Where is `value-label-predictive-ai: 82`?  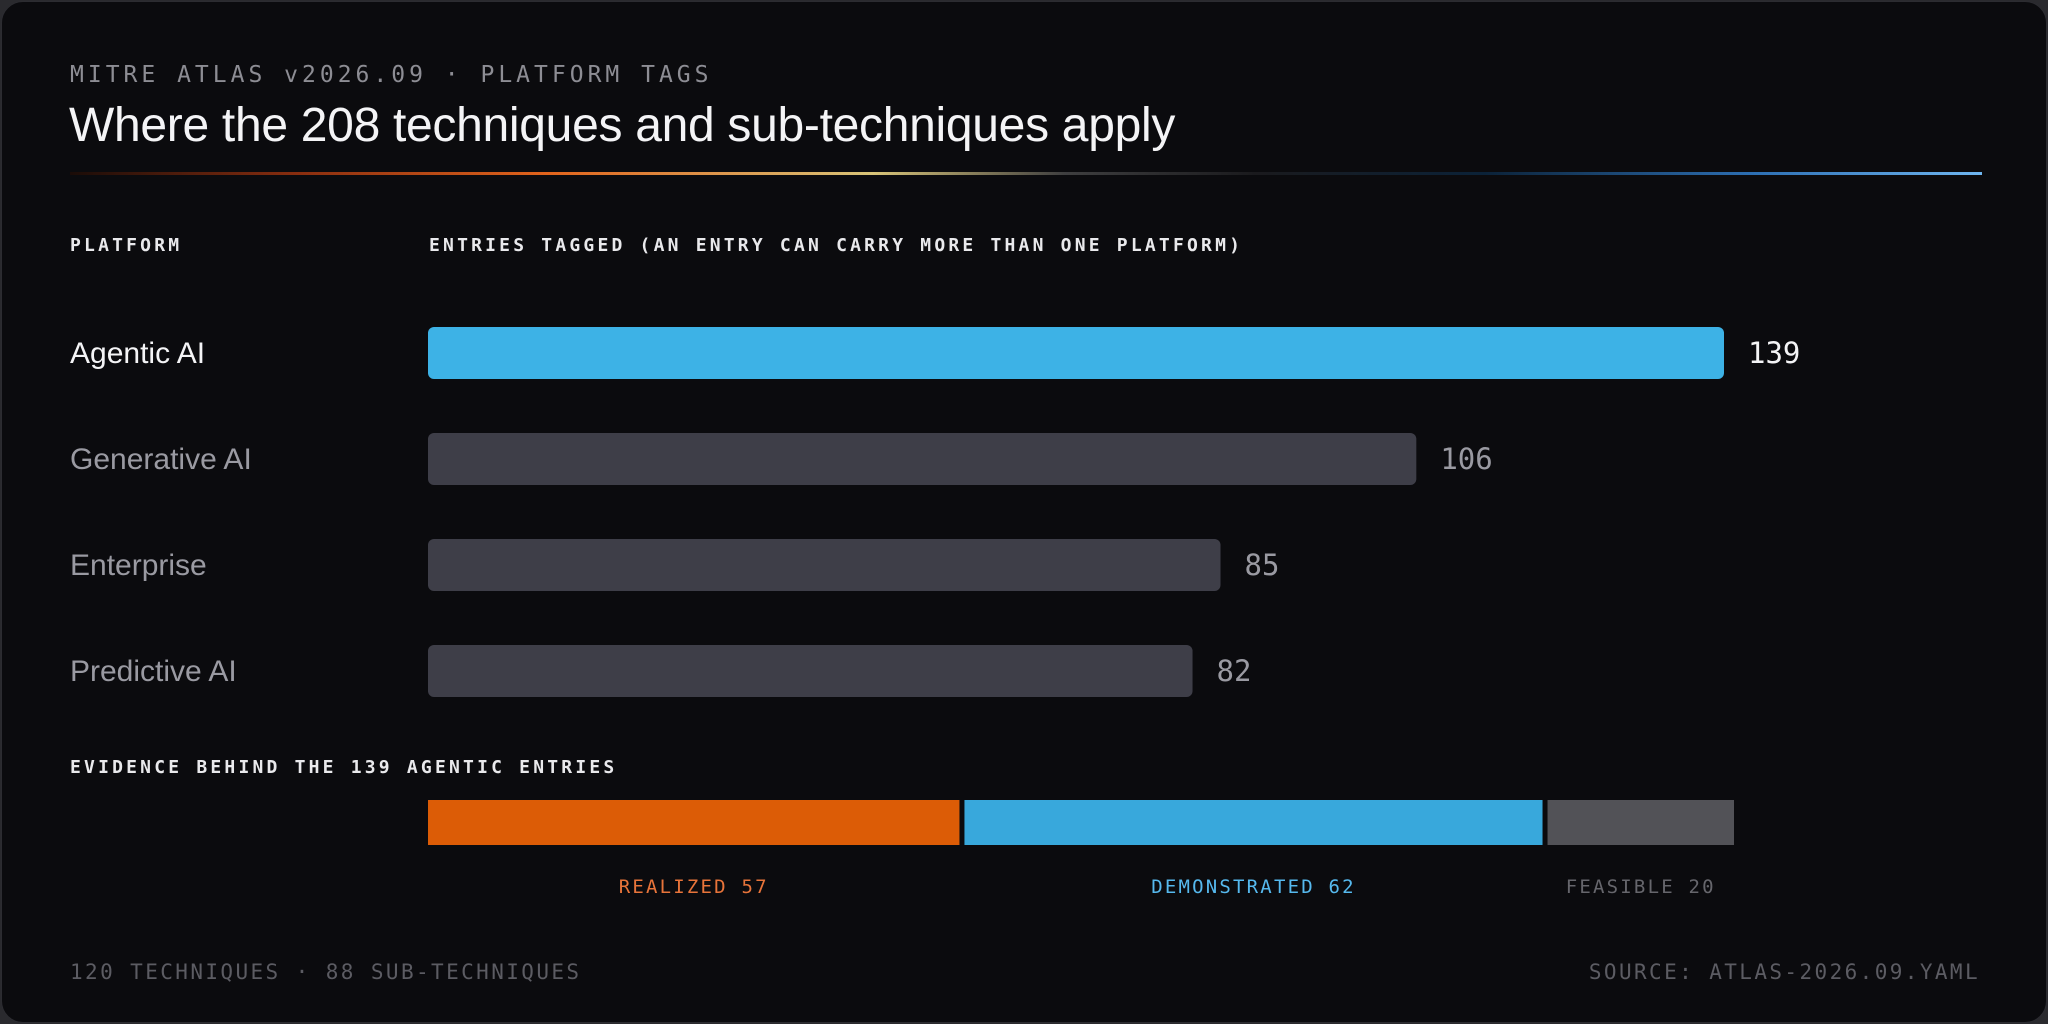
value-label-predictive-ai: 82 is located at coordinates (1234, 671).